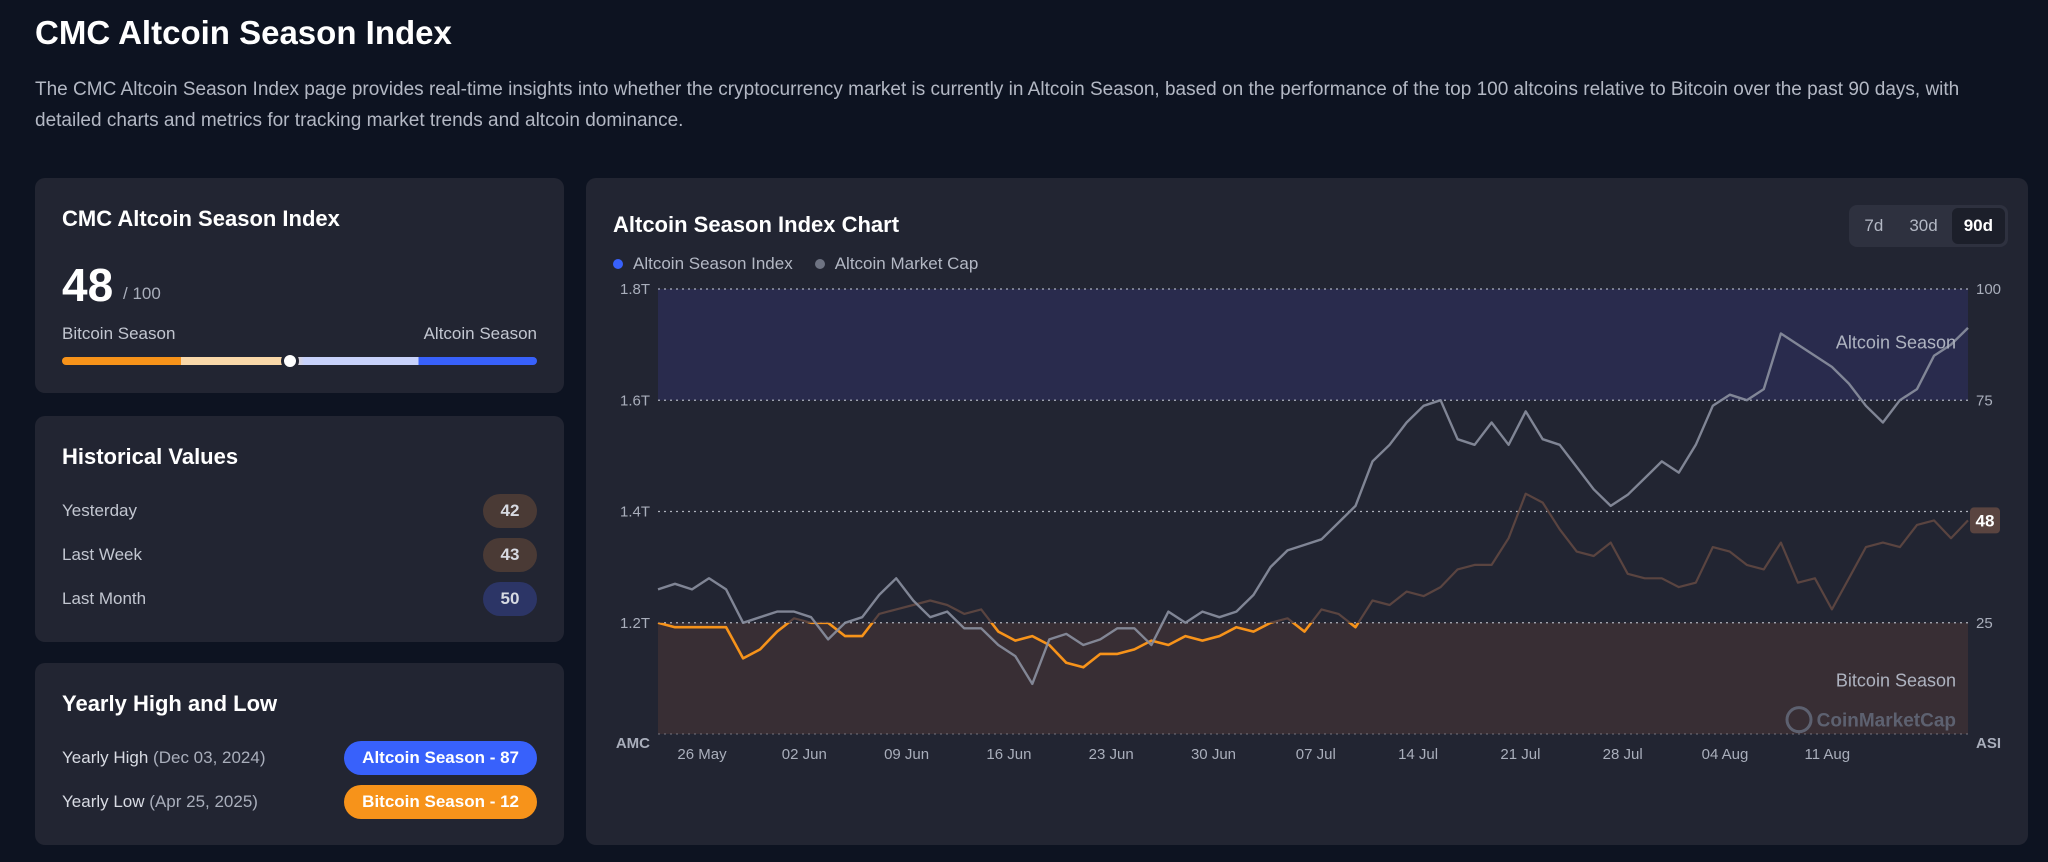 This screenshot has width=2048, height=862. I want to click on x-tick-label: 30 Jun, so click(1213, 754).